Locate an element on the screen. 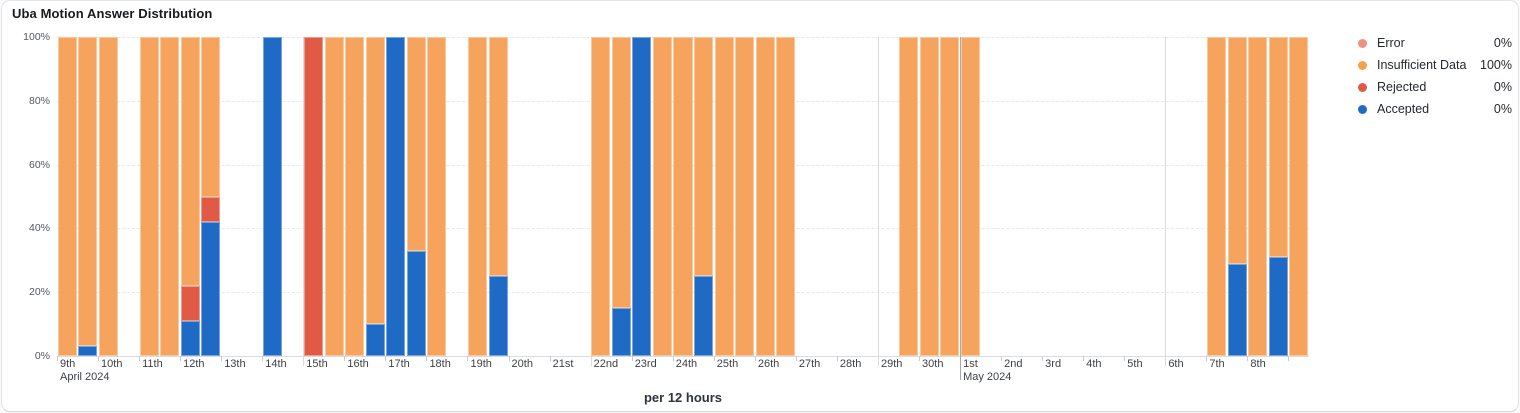 The image size is (1520, 413). legend-item-rejected: Rejected 0% is located at coordinates (1435, 87).